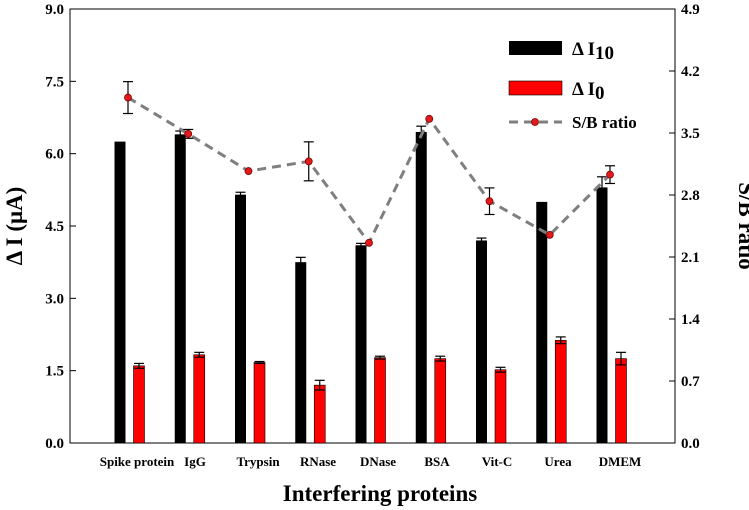  I want to click on y-left-tick-label-2: 3.0, so click(54, 299).